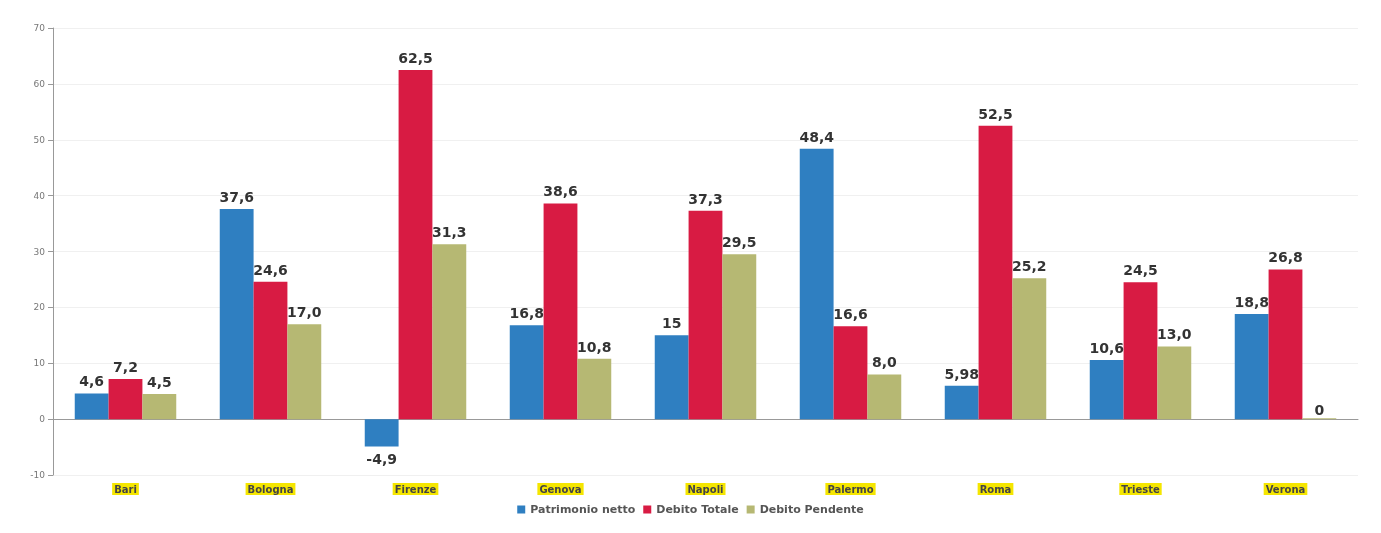  Describe the element at coordinates (560, 489) in the screenshot. I see `x-tick-label: Genova` at that location.